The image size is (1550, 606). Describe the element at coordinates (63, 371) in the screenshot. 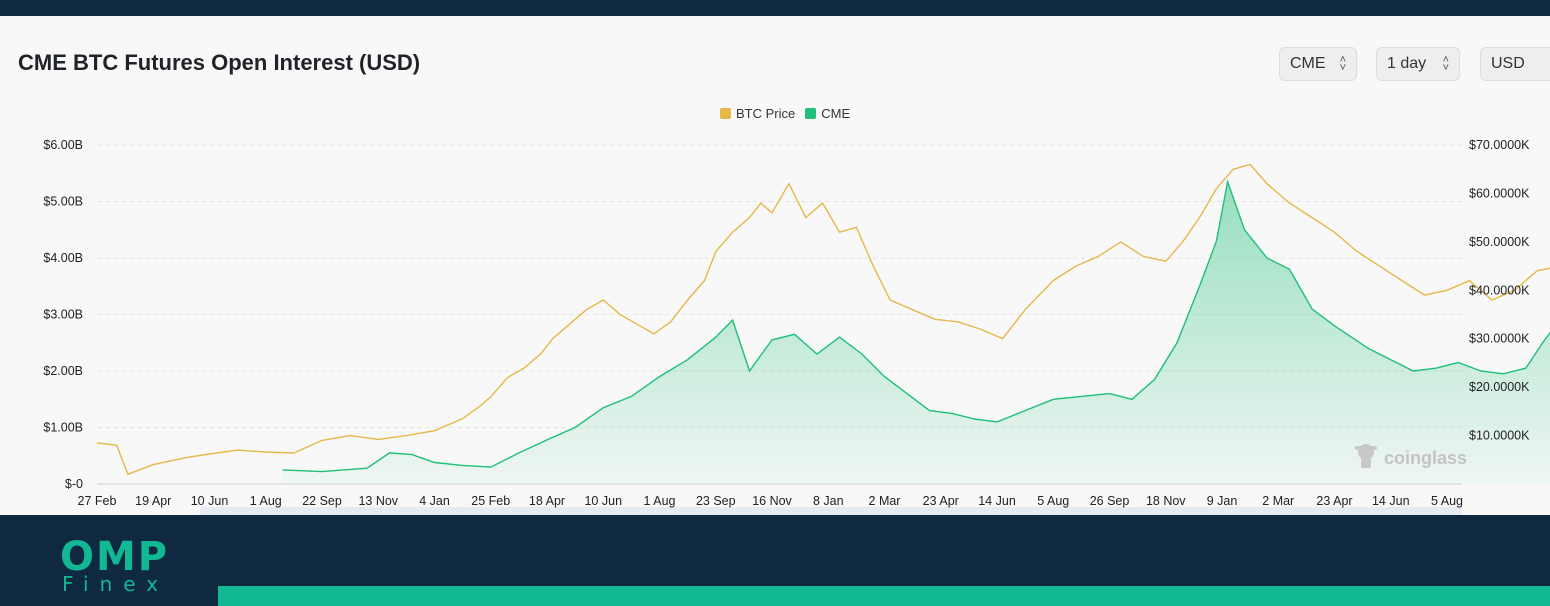

I see `left-axis-tick-label: $2.00B` at that location.